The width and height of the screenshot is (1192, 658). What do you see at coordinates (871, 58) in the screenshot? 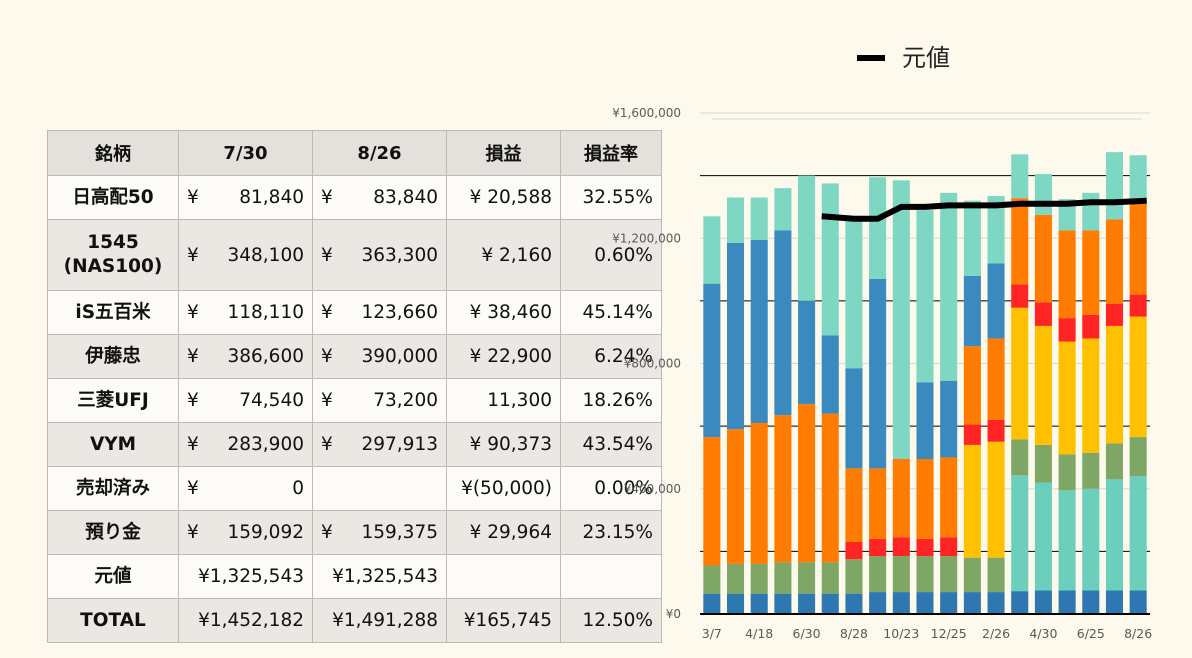
I see `legend-swatch` at bounding box center [871, 58].